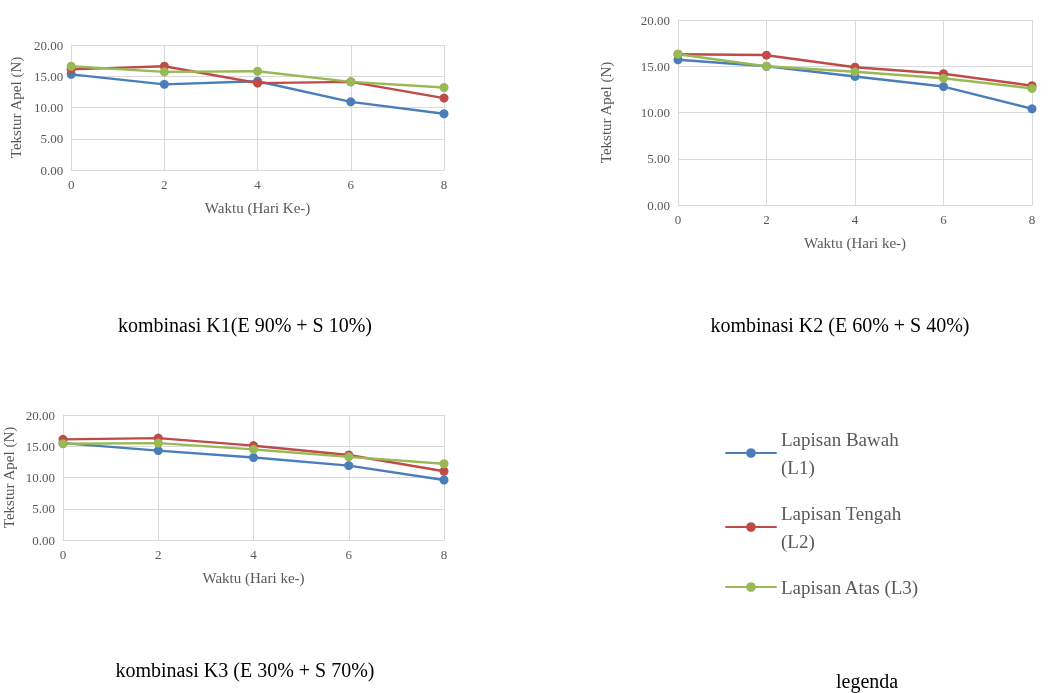 This screenshot has width=1059, height=693. I want to click on text: legenda, so click(867, 681).